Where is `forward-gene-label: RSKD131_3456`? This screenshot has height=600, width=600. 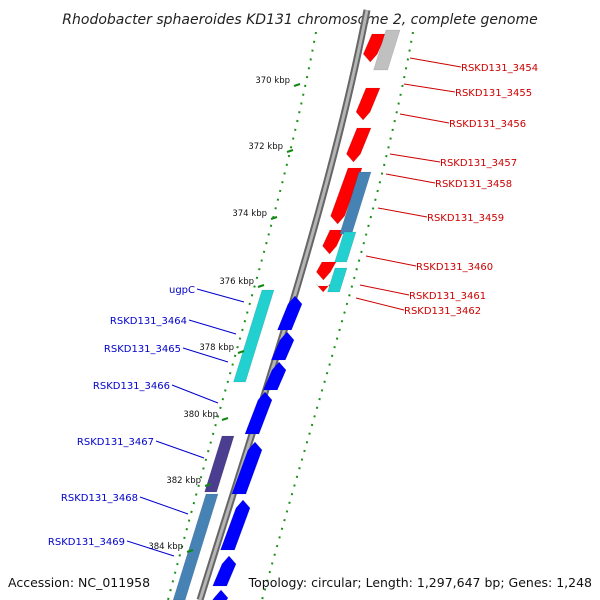
forward-gene-label: RSKD131_3456 is located at coordinates (487, 124).